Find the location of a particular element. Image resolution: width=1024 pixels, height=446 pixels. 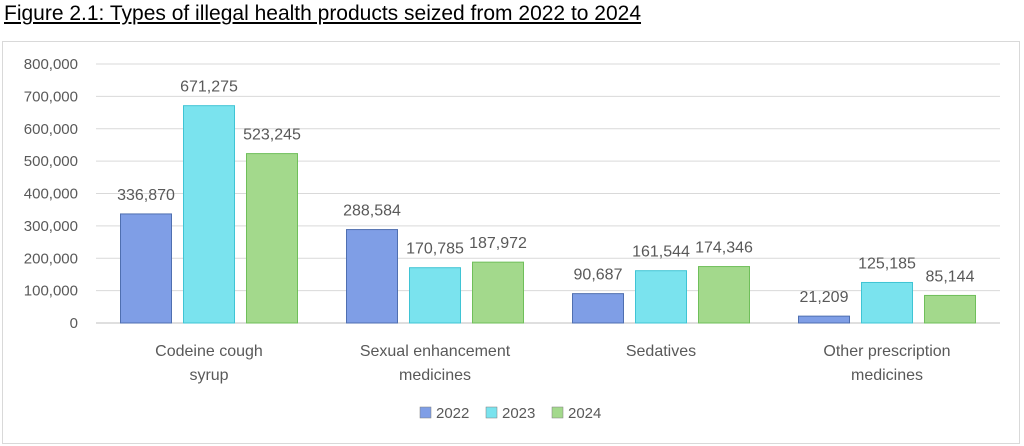

data-label: 125,185 is located at coordinates (887, 263).